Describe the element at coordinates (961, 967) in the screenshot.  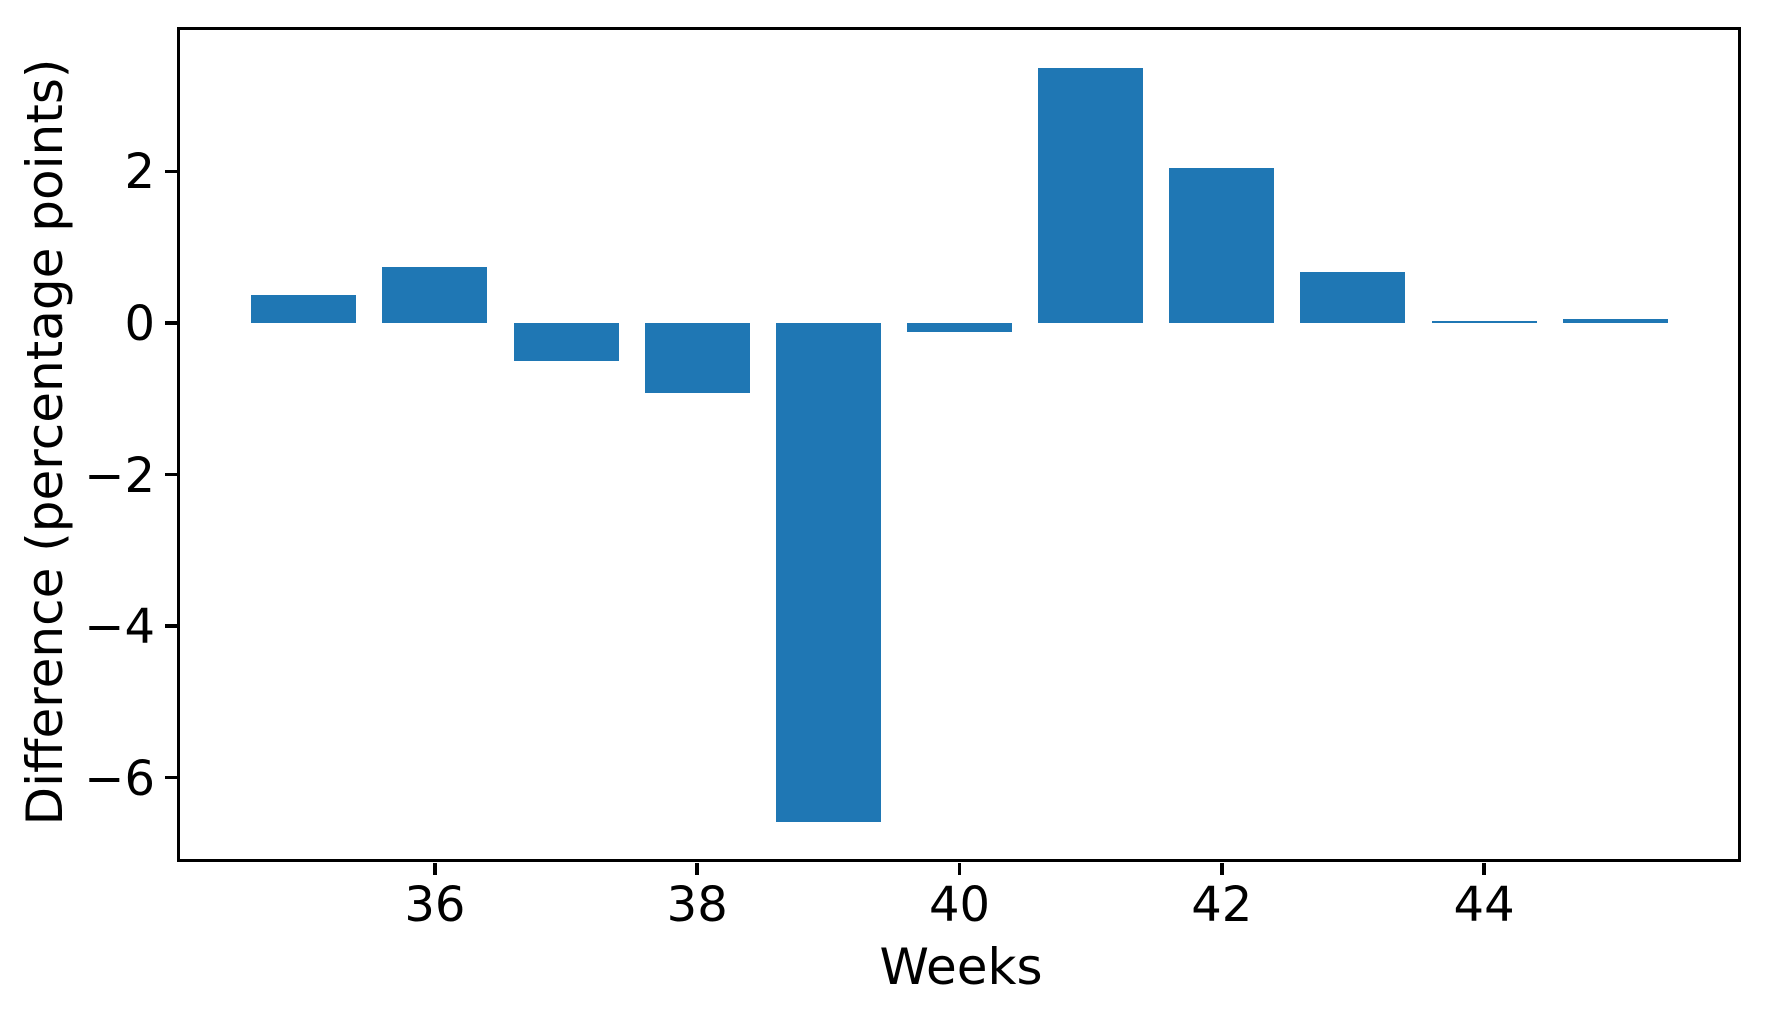
I see `x-axis-label: Weeks` at that location.